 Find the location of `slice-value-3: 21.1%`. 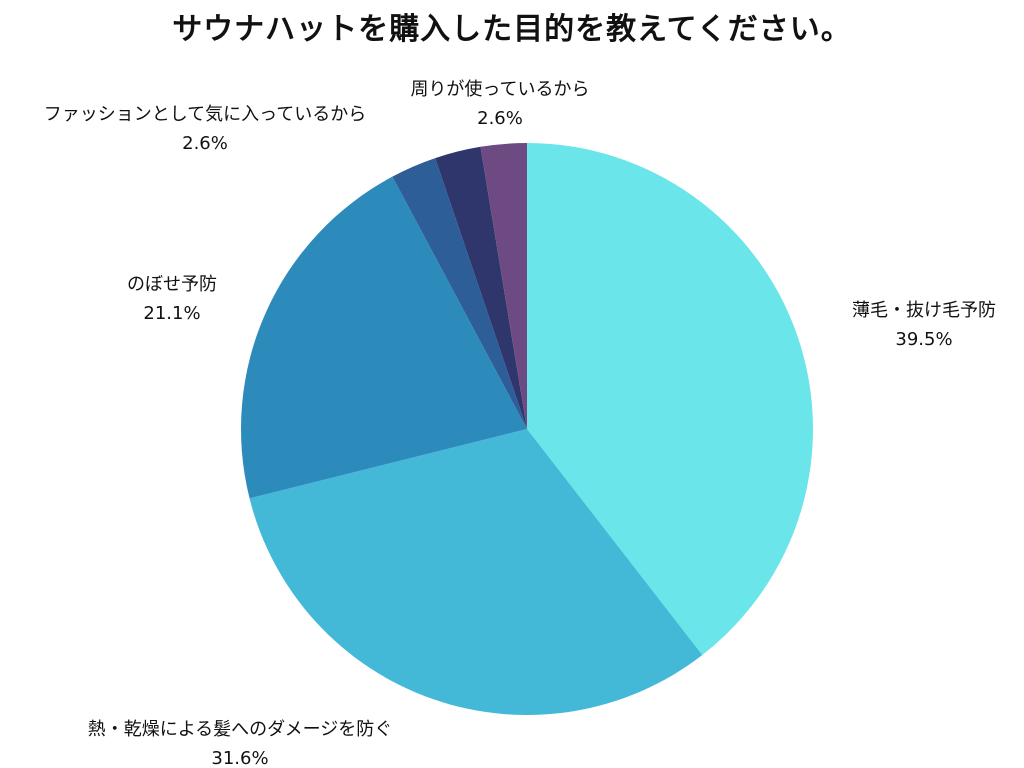

slice-value-3: 21.1% is located at coordinates (171, 313).